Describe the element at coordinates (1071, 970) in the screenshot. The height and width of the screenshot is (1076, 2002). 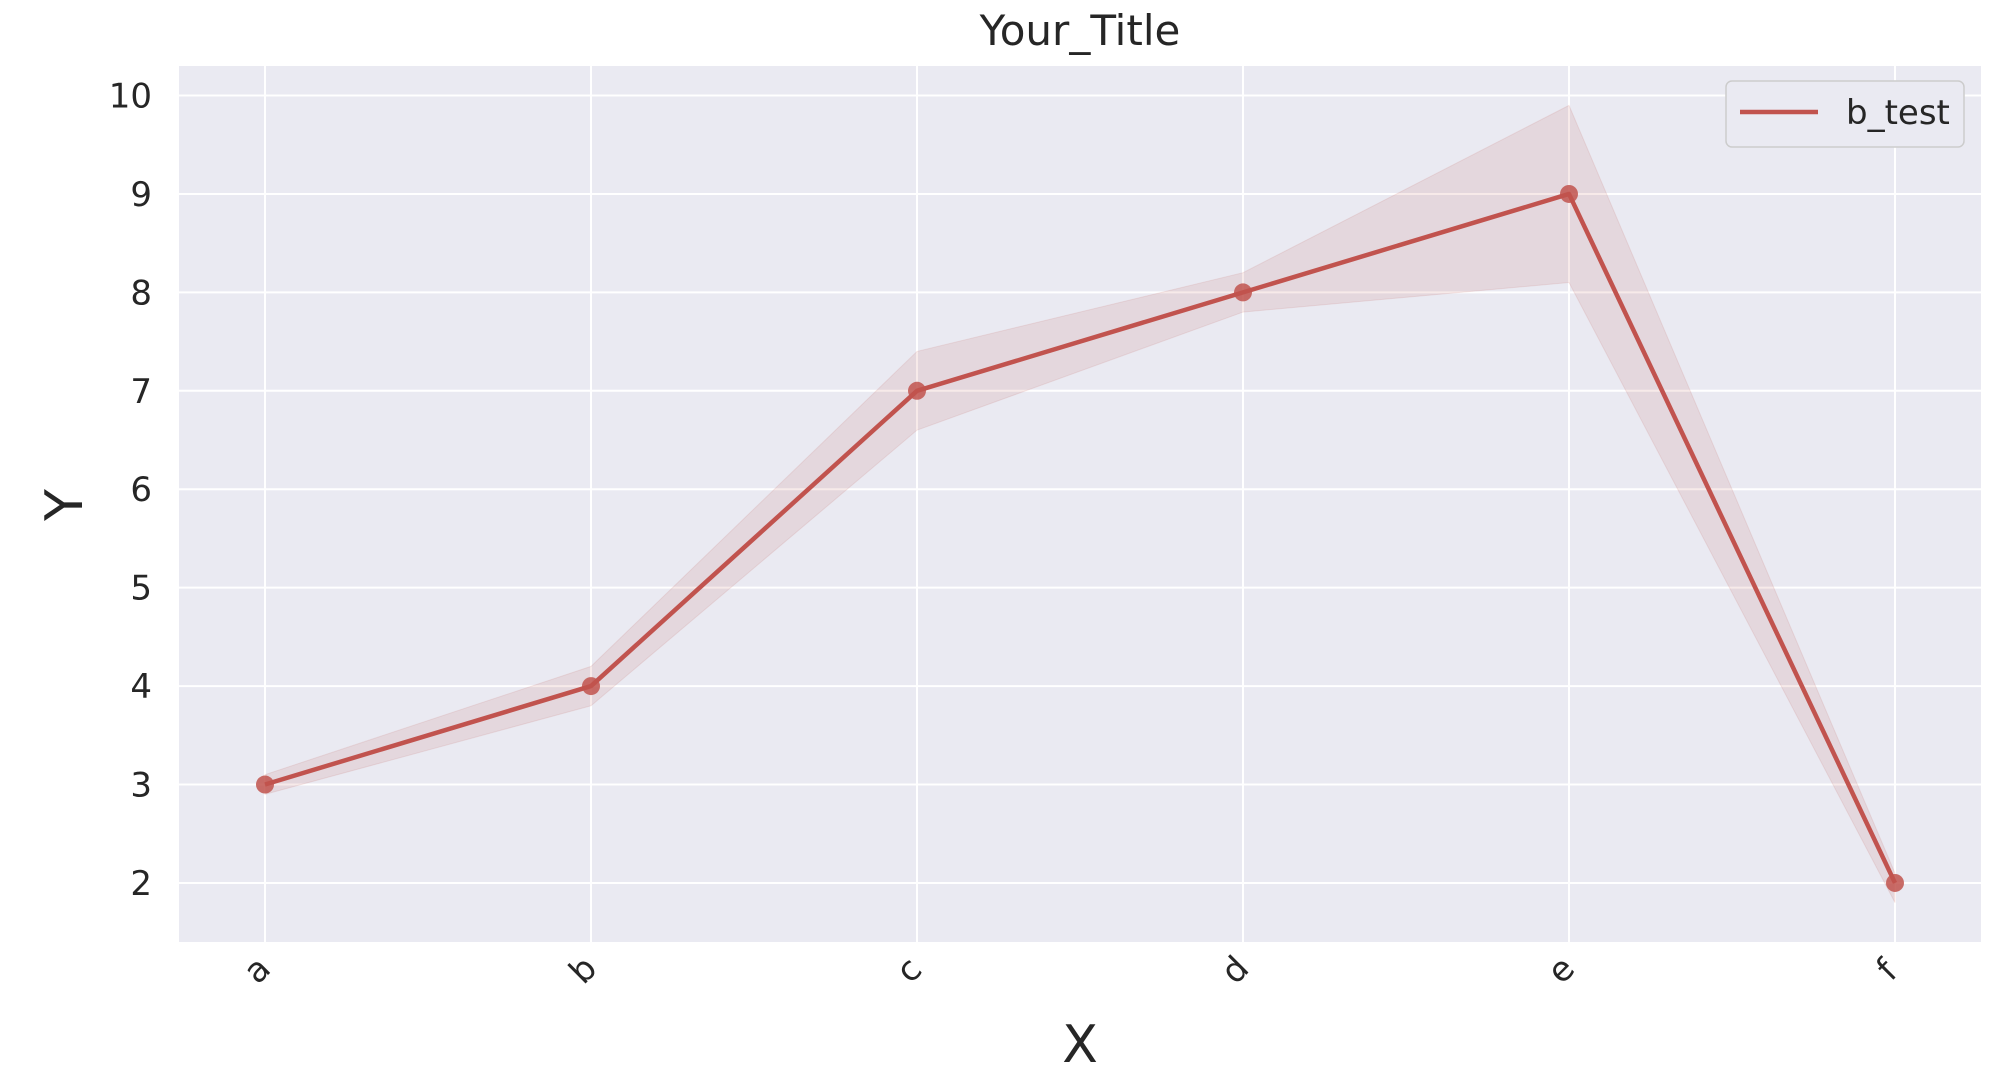
I see `x-tick-labels: a b c d e f` at that location.